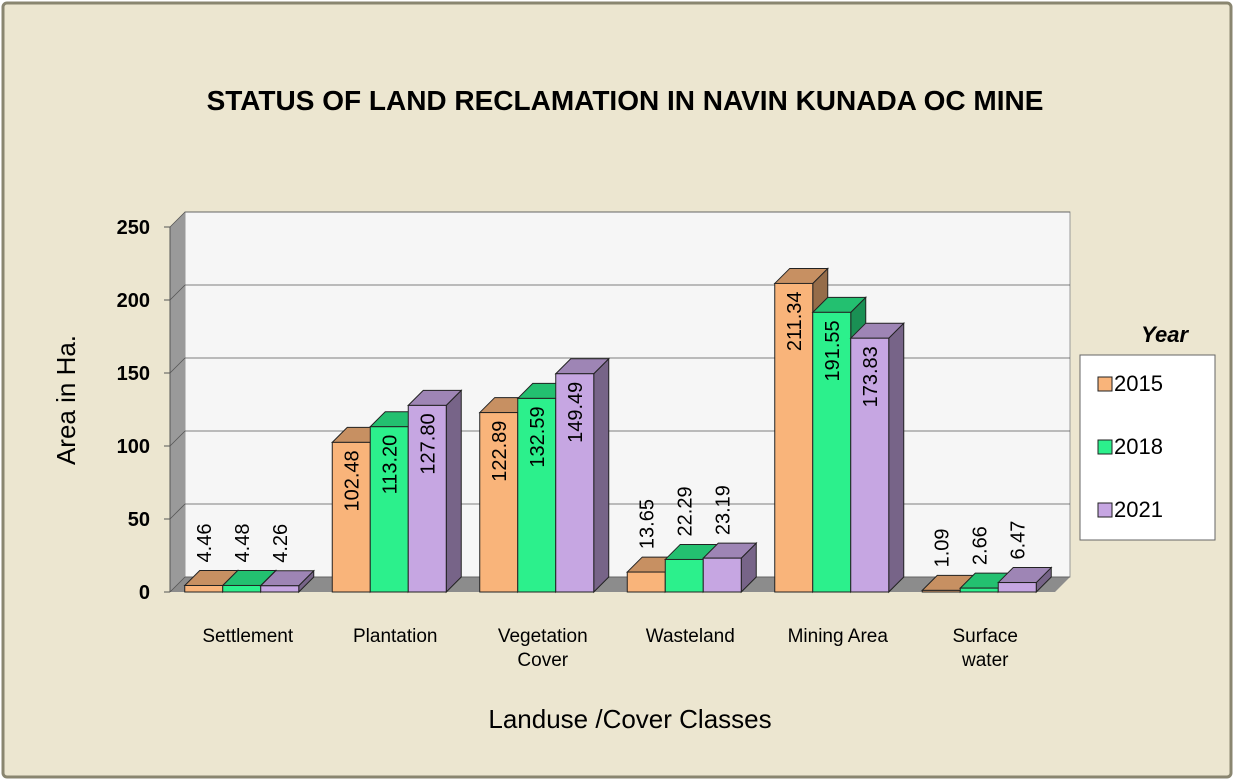 This screenshot has width=1236, height=782. What do you see at coordinates (177, 402) in the screenshot?
I see `side-wall` at bounding box center [177, 402].